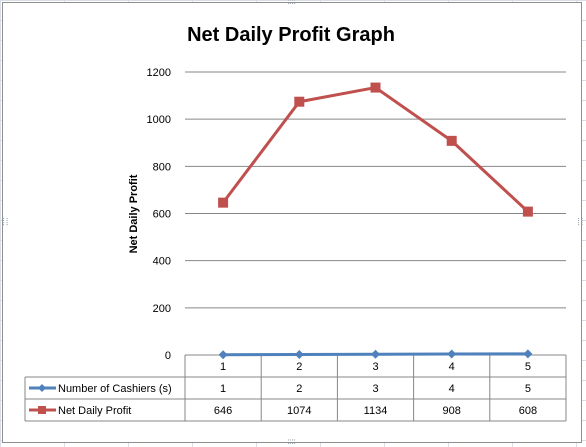 This screenshot has width=586, height=447. Describe the element at coordinates (299, 411) in the screenshot. I see `table-cell: 1074` at that location.